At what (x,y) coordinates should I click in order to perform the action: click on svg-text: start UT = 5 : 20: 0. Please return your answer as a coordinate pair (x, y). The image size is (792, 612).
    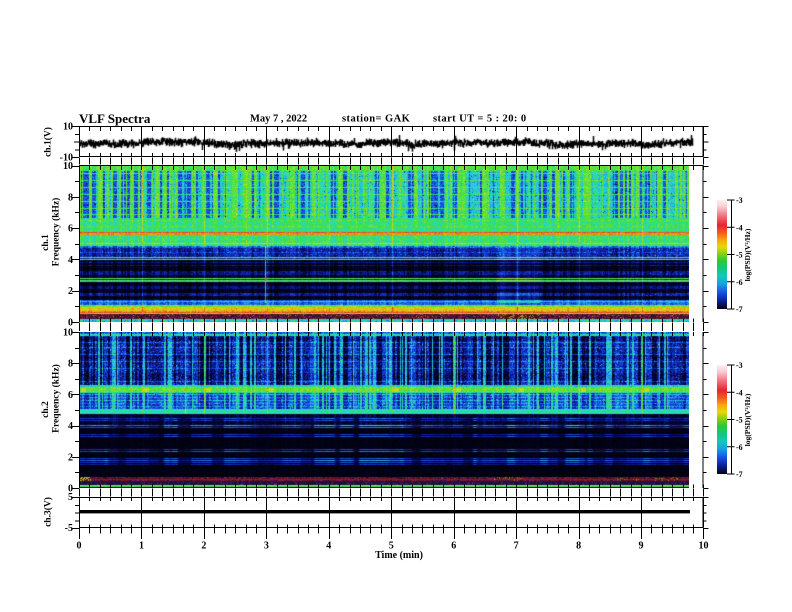
    Looking at the image, I should click on (480, 119).